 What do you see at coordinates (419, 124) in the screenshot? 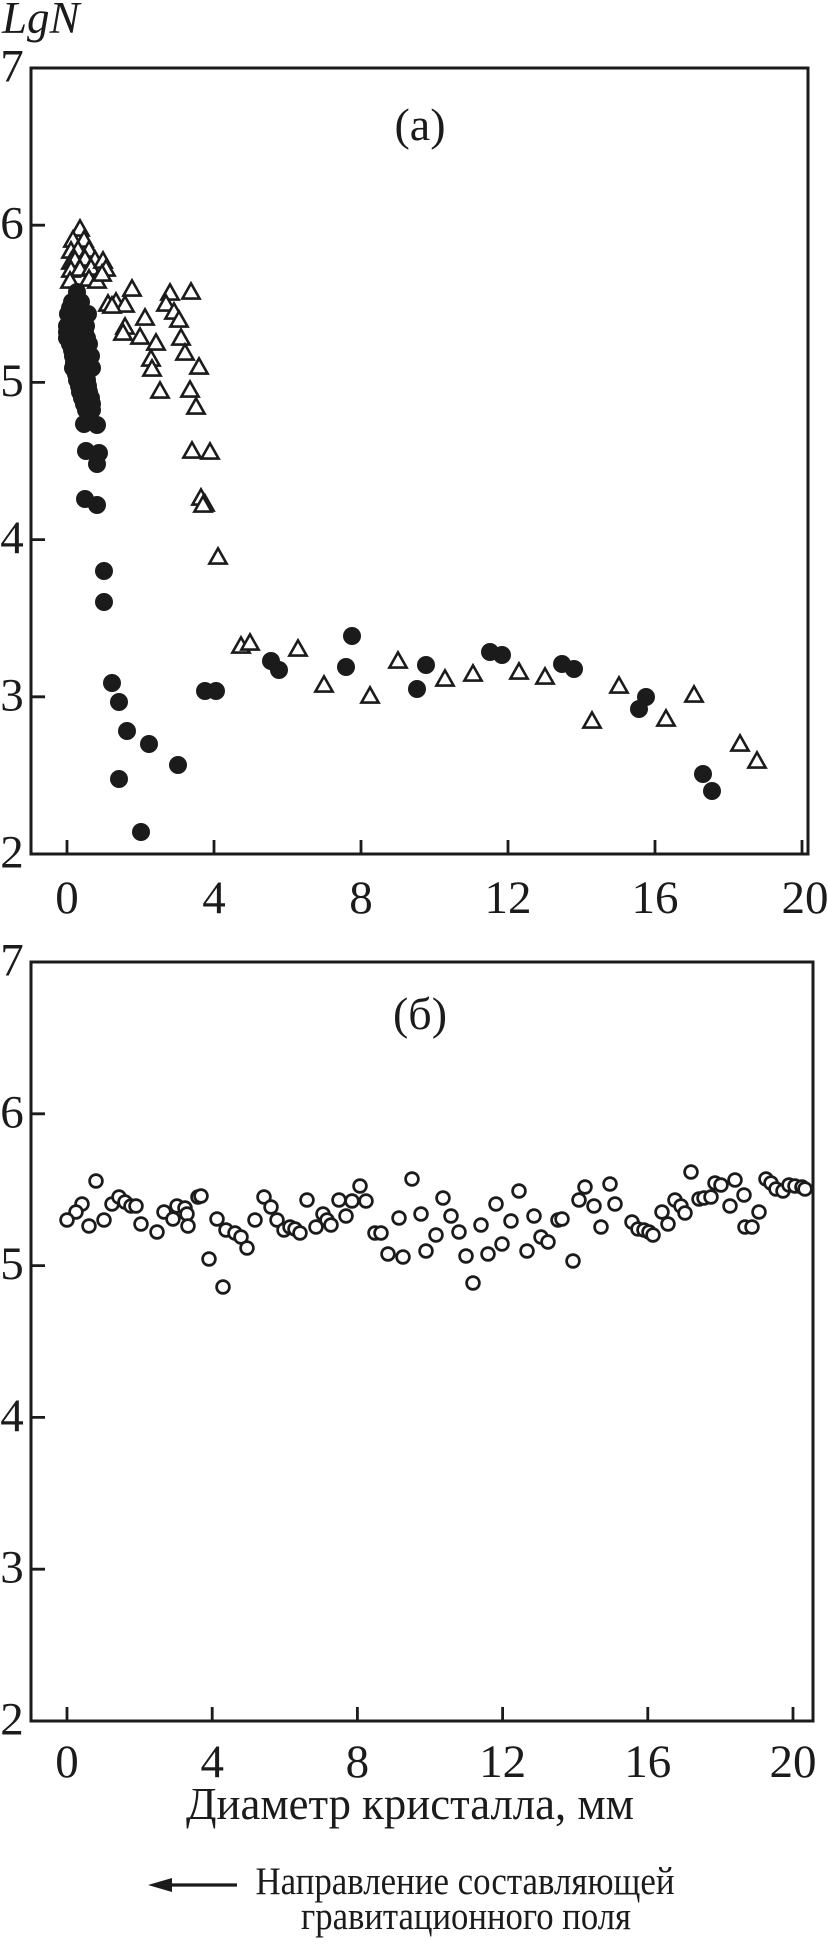
I see `svg-text: (а)` at bounding box center [419, 124].